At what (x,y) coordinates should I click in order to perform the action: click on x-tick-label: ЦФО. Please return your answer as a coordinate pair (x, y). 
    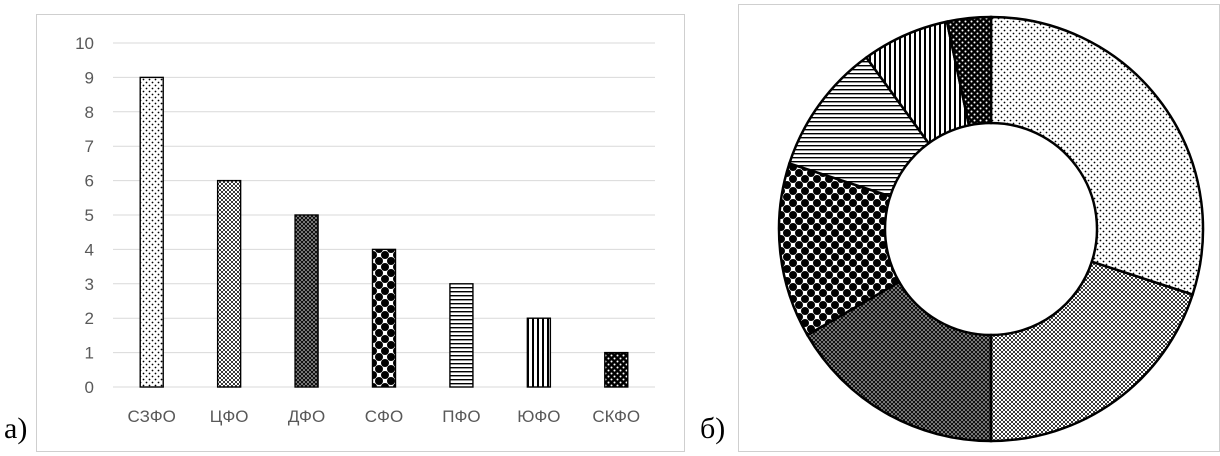
    Looking at the image, I should click on (229, 416).